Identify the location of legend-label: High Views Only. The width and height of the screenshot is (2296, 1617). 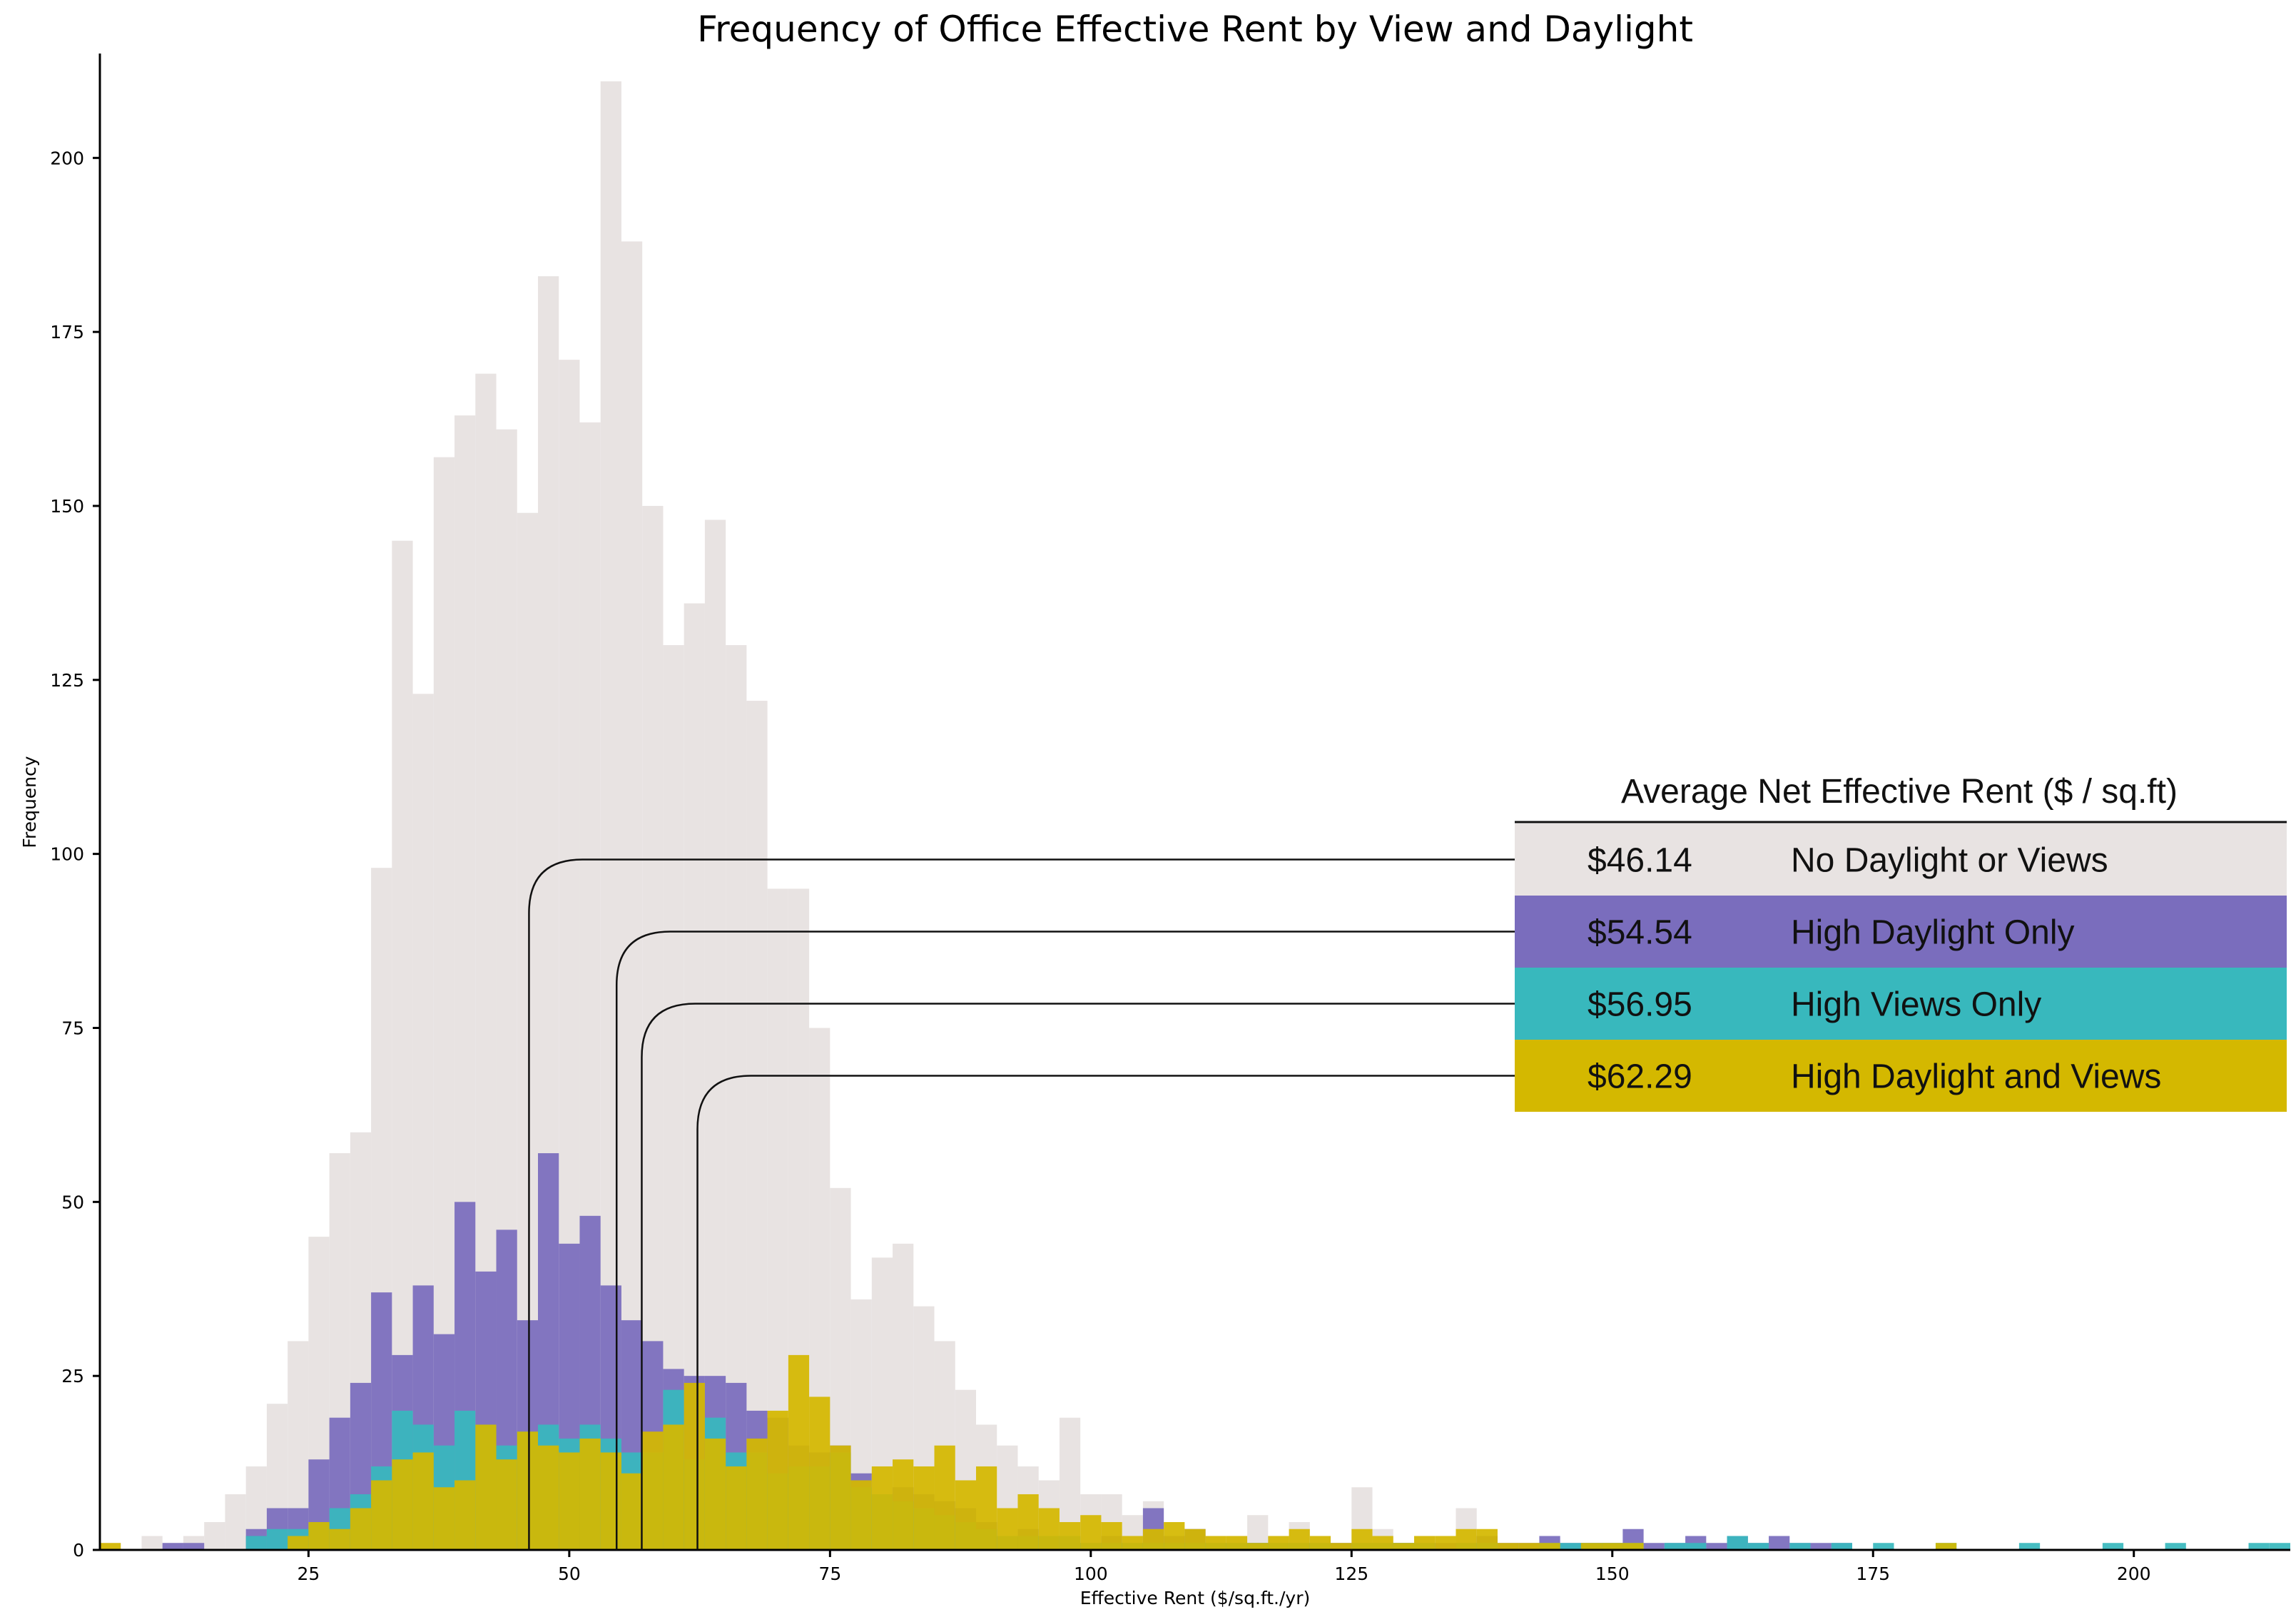
(1916, 1005).